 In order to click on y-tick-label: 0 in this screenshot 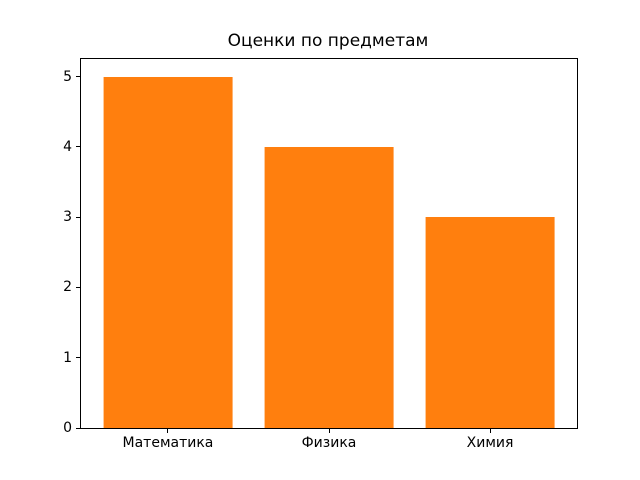, I will do `click(67, 428)`.